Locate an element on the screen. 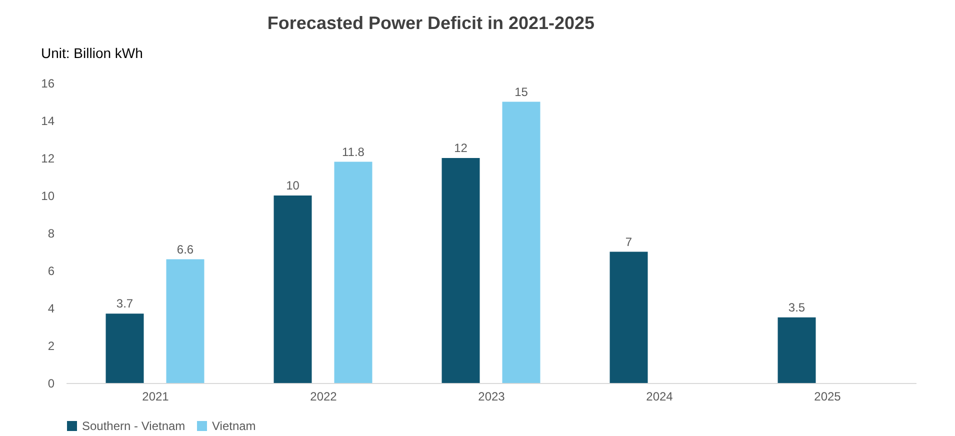 This screenshot has width=955, height=436. data-label: 7 is located at coordinates (628, 241).